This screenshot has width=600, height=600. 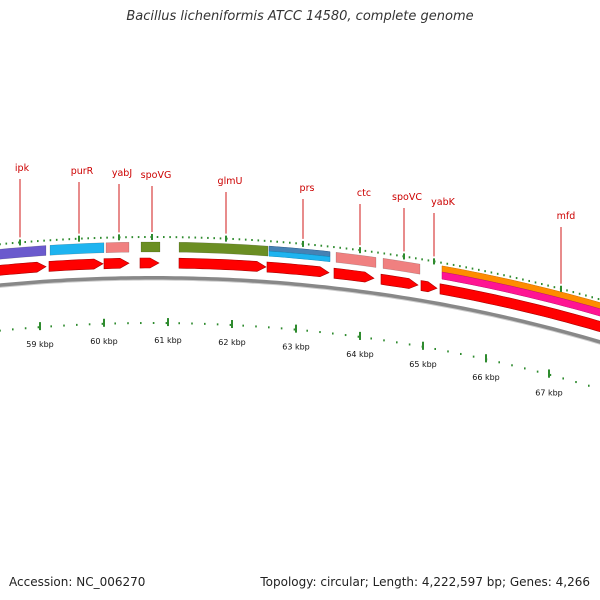 What do you see at coordinates (168, 340) in the screenshot?
I see `scale-label: 61 kbp` at bounding box center [168, 340].